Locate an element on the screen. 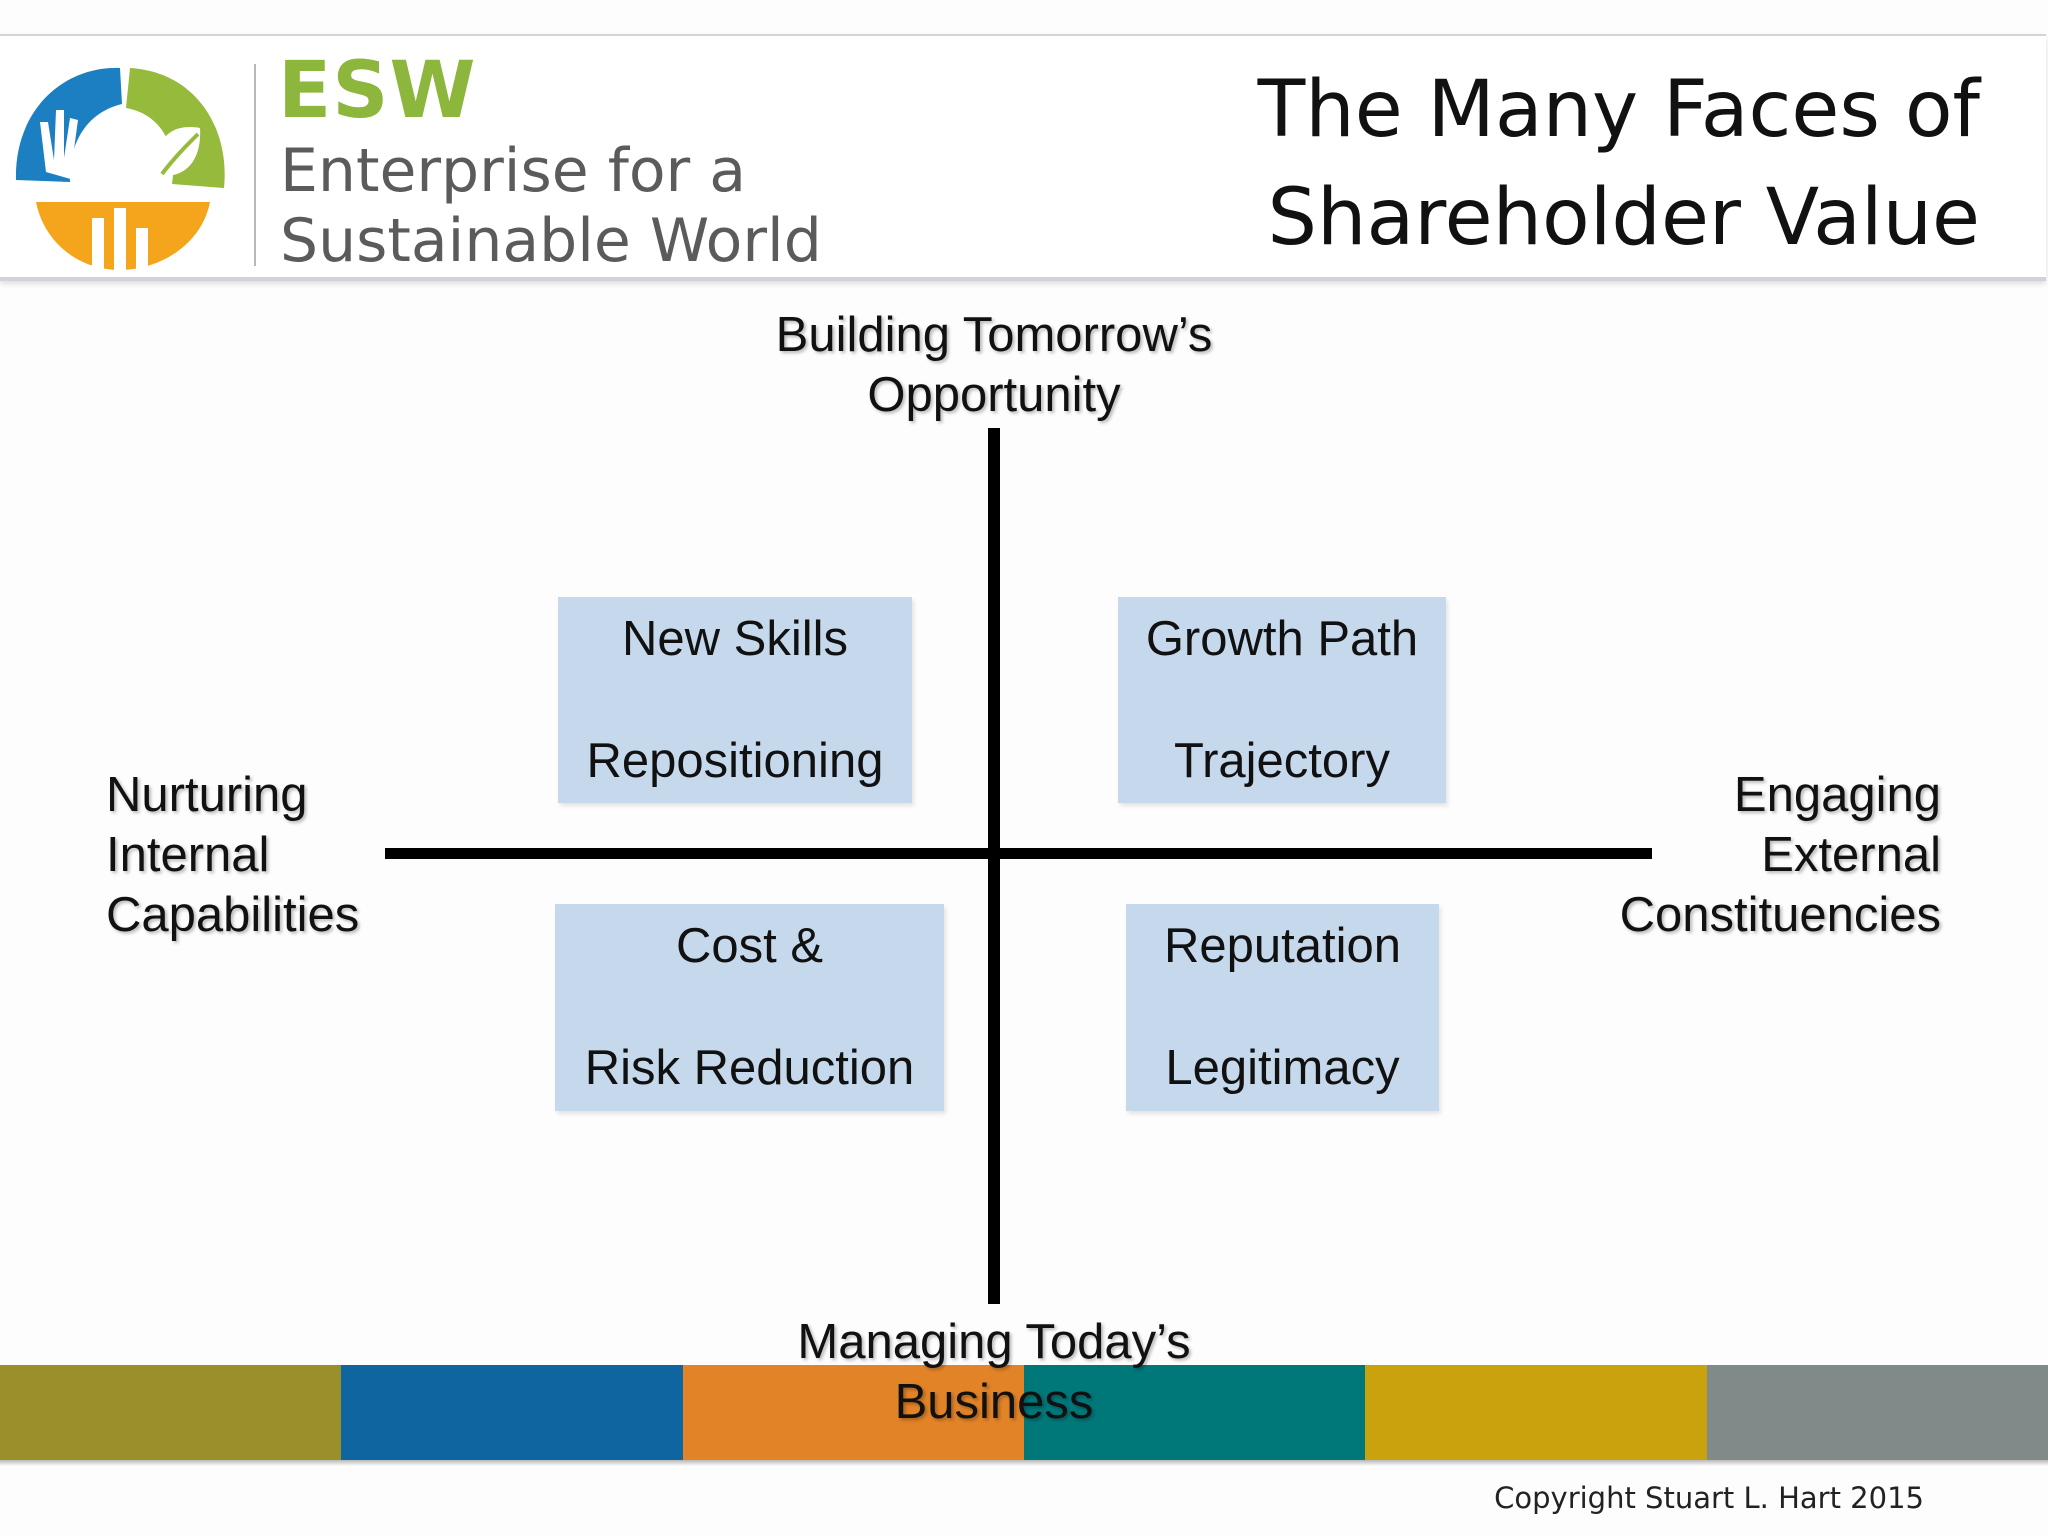 The image size is (2048, 1536). slide-title: The Many Faces of Shareholder Value is located at coordinates (1618, 164).